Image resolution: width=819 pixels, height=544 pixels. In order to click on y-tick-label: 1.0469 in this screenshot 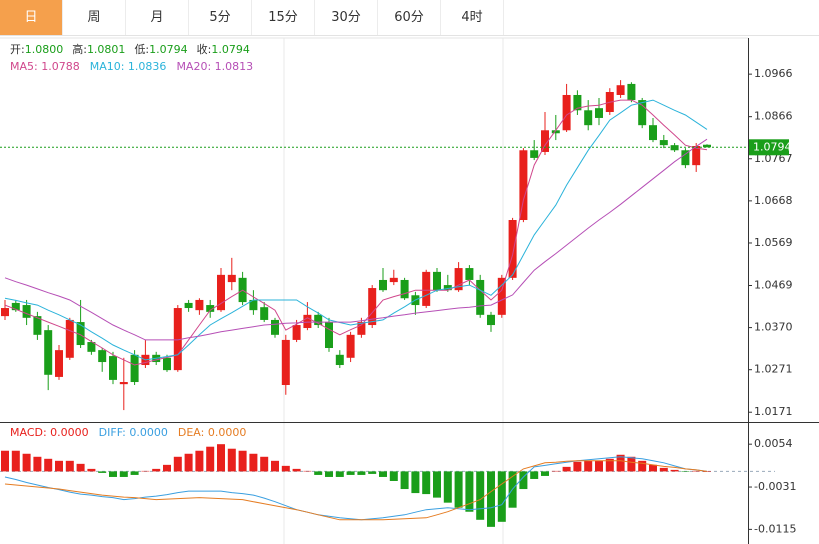, I will do `click(773, 284)`.